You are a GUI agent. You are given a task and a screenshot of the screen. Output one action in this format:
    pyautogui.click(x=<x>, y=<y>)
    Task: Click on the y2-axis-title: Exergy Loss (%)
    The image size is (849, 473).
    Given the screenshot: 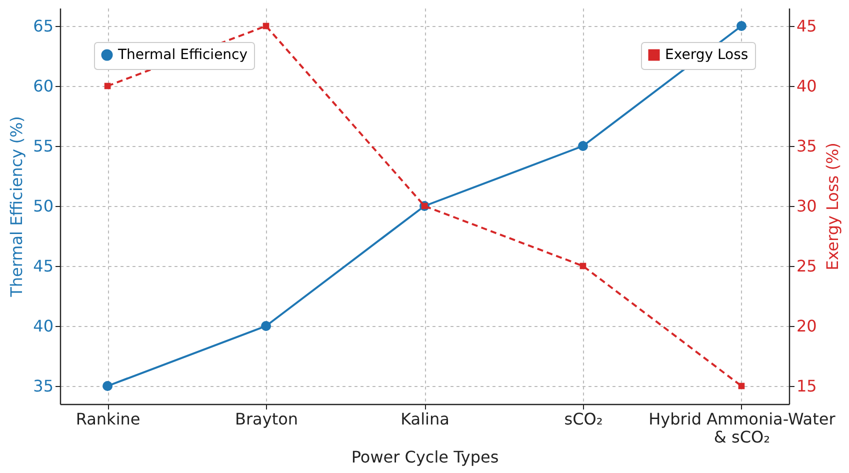 What is the action you would take?
    pyautogui.click(x=832, y=206)
    